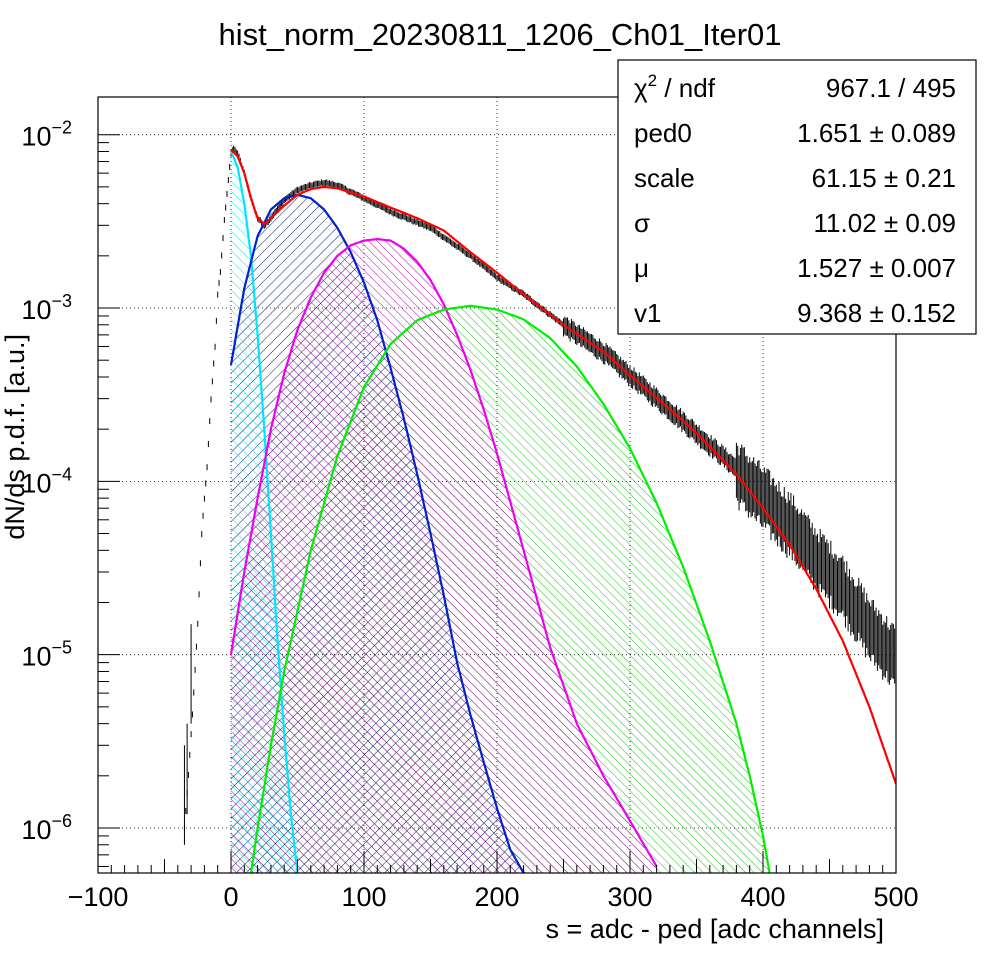  What do you see at coordinates (663, 133) in the screenshot?
I see `stat-label: ped0` at bounding box center [663, 133].